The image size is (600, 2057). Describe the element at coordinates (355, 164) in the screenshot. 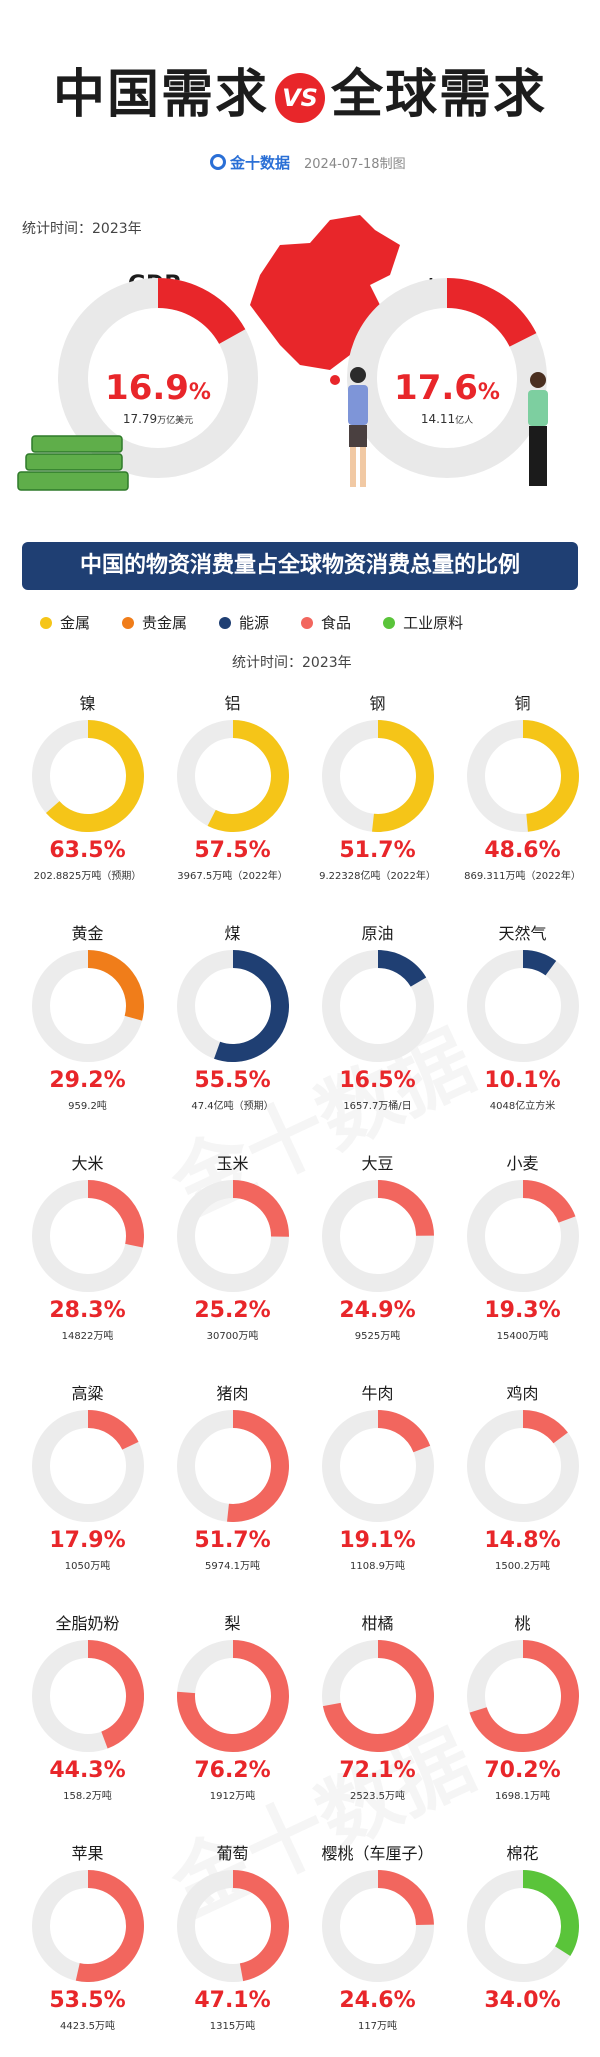

I see `publish-date: 2024-07-18制图` at that location.